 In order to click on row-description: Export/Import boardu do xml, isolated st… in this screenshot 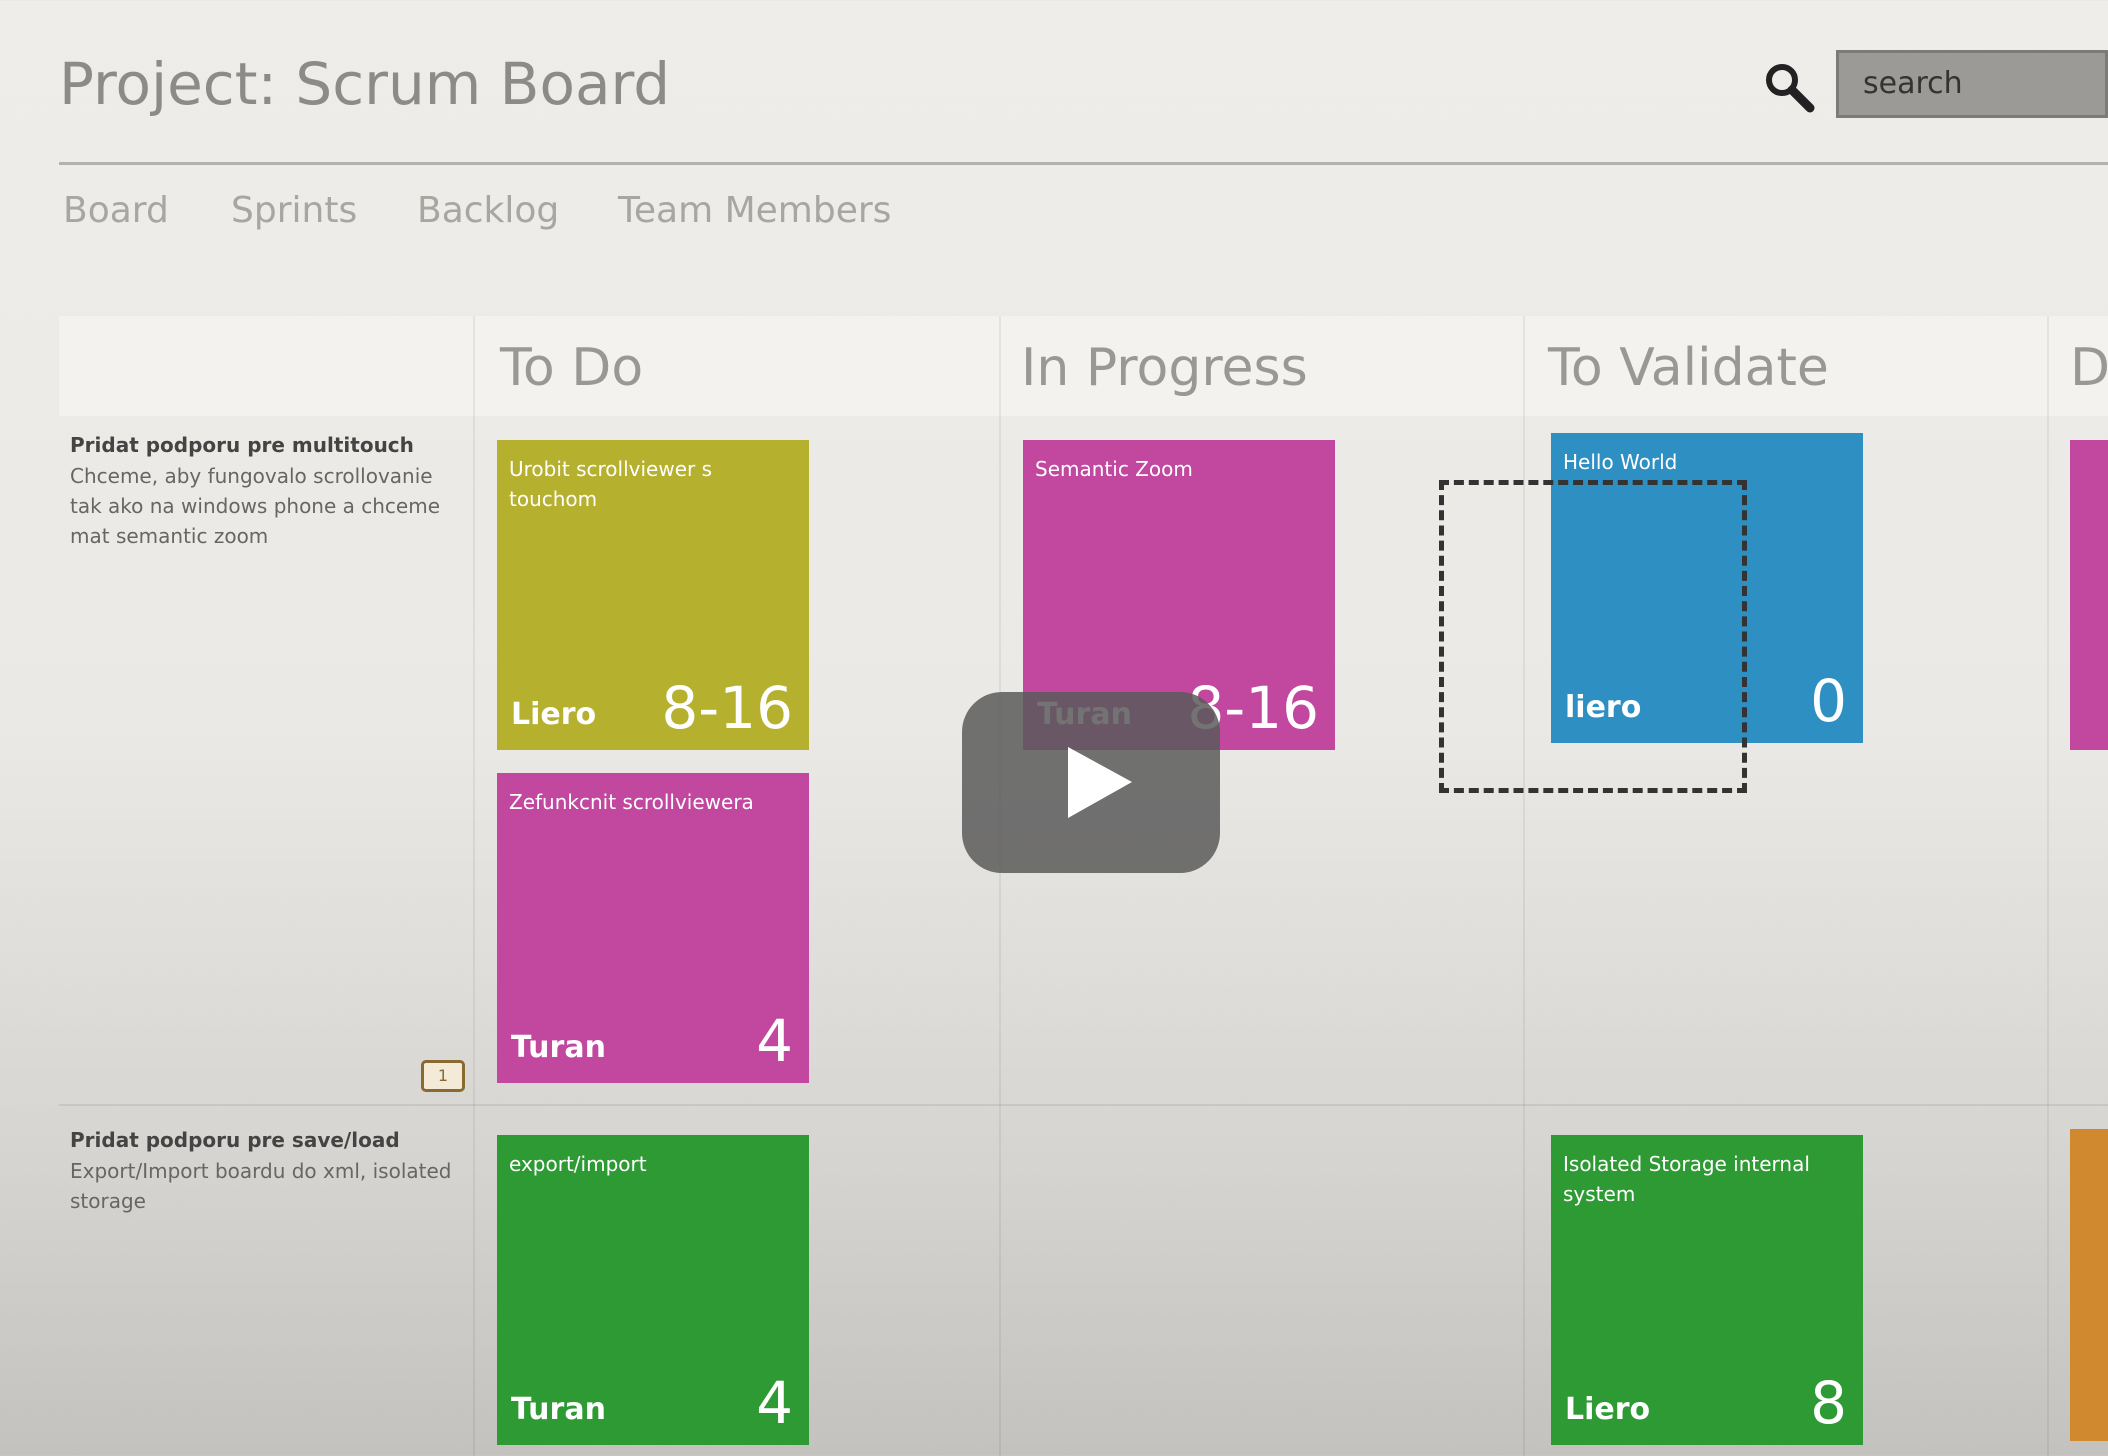, I will do `click(261, 1186)`.